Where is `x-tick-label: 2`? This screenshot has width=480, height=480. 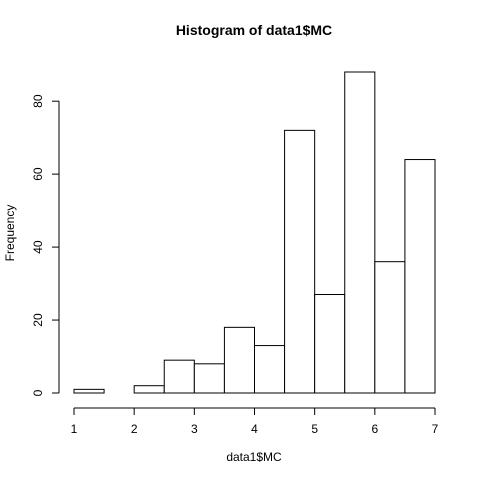 x-tick-label: 2 is located at coordinates (134, 429).